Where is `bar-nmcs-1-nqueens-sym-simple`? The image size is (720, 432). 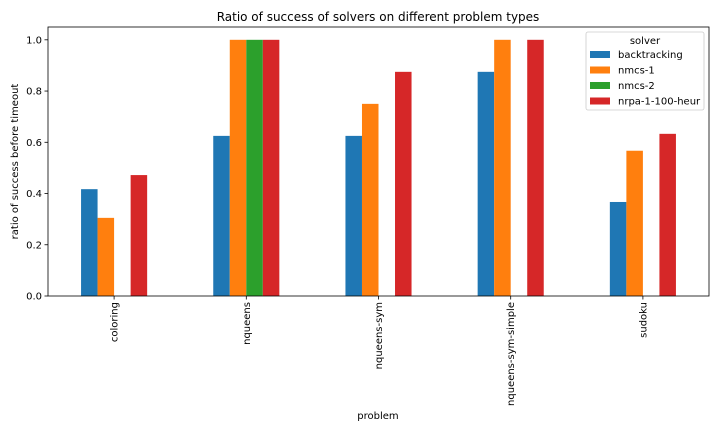 bar-nmcs-1-nqueens-sym-simple is located at coordinates (502, 168).